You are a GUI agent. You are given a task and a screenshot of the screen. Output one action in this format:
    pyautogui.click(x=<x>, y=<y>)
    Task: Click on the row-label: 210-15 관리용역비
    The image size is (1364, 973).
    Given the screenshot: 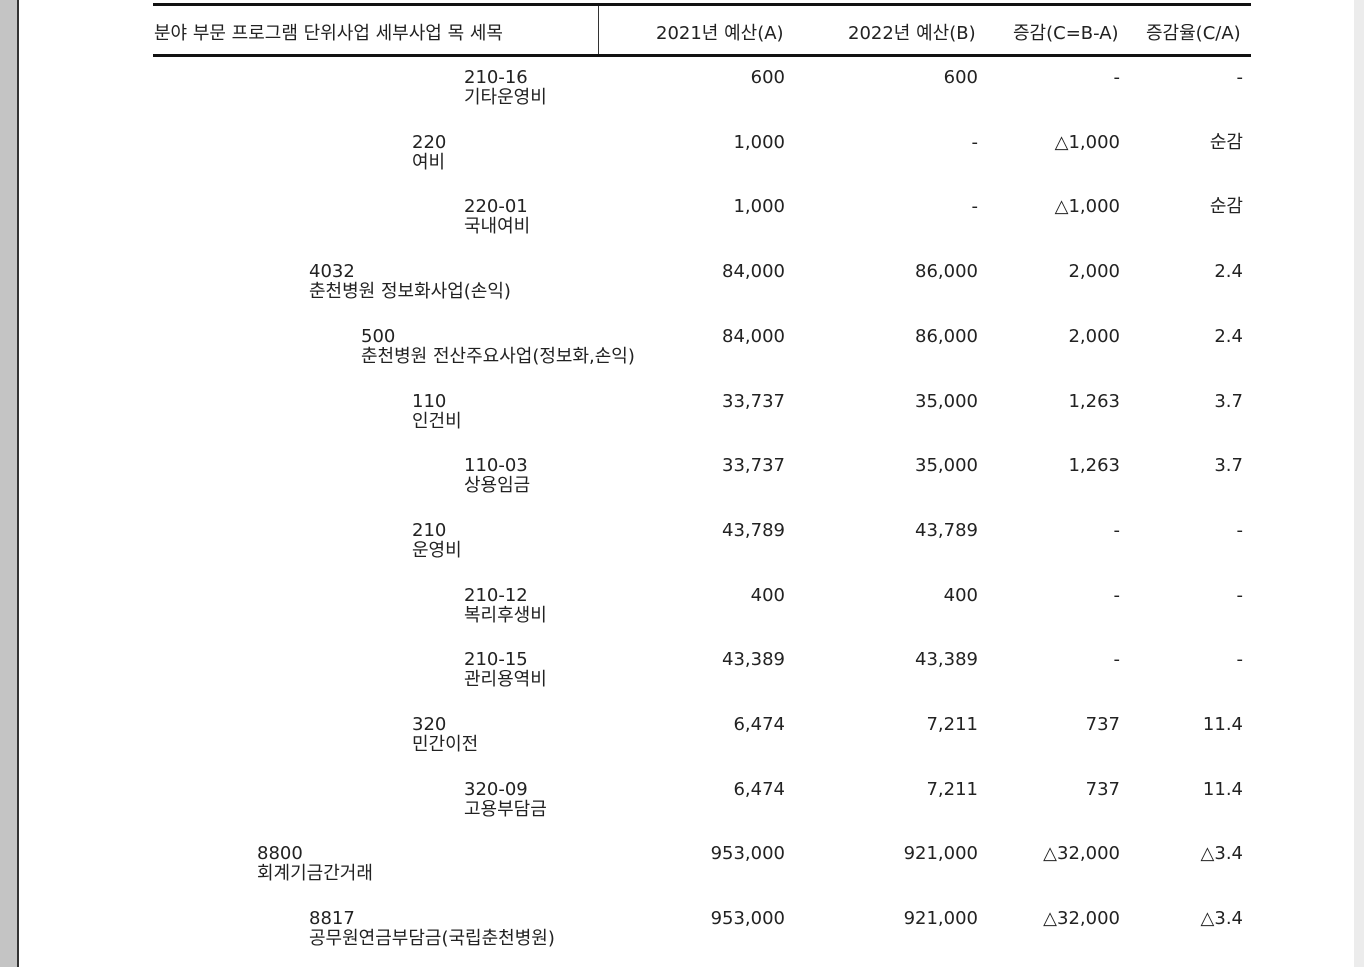 What is the action you would take?
    pyautogui.click(x=505, y=670)
    